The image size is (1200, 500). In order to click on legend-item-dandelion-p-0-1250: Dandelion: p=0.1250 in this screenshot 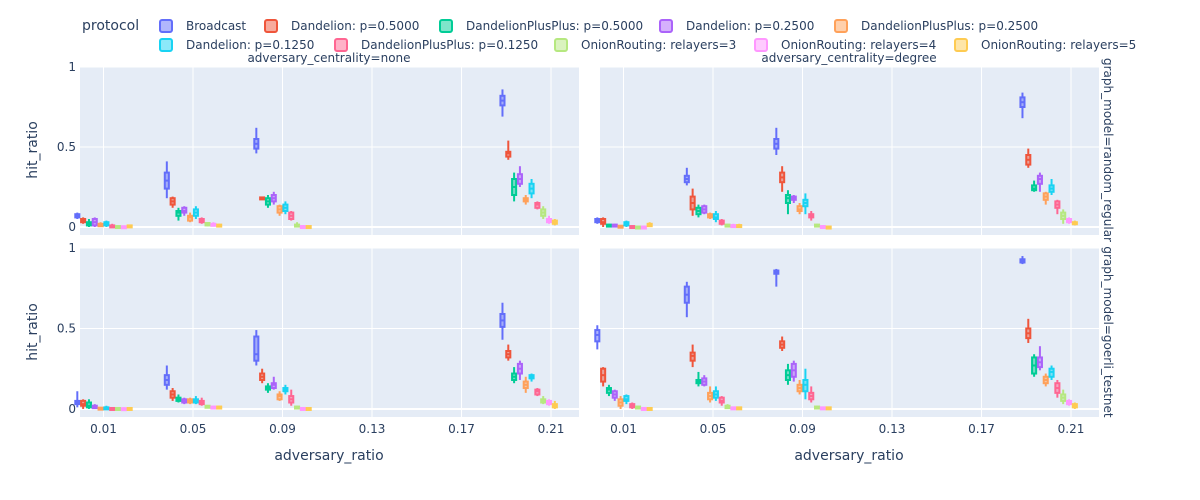, I will do `click(236, 45)`.